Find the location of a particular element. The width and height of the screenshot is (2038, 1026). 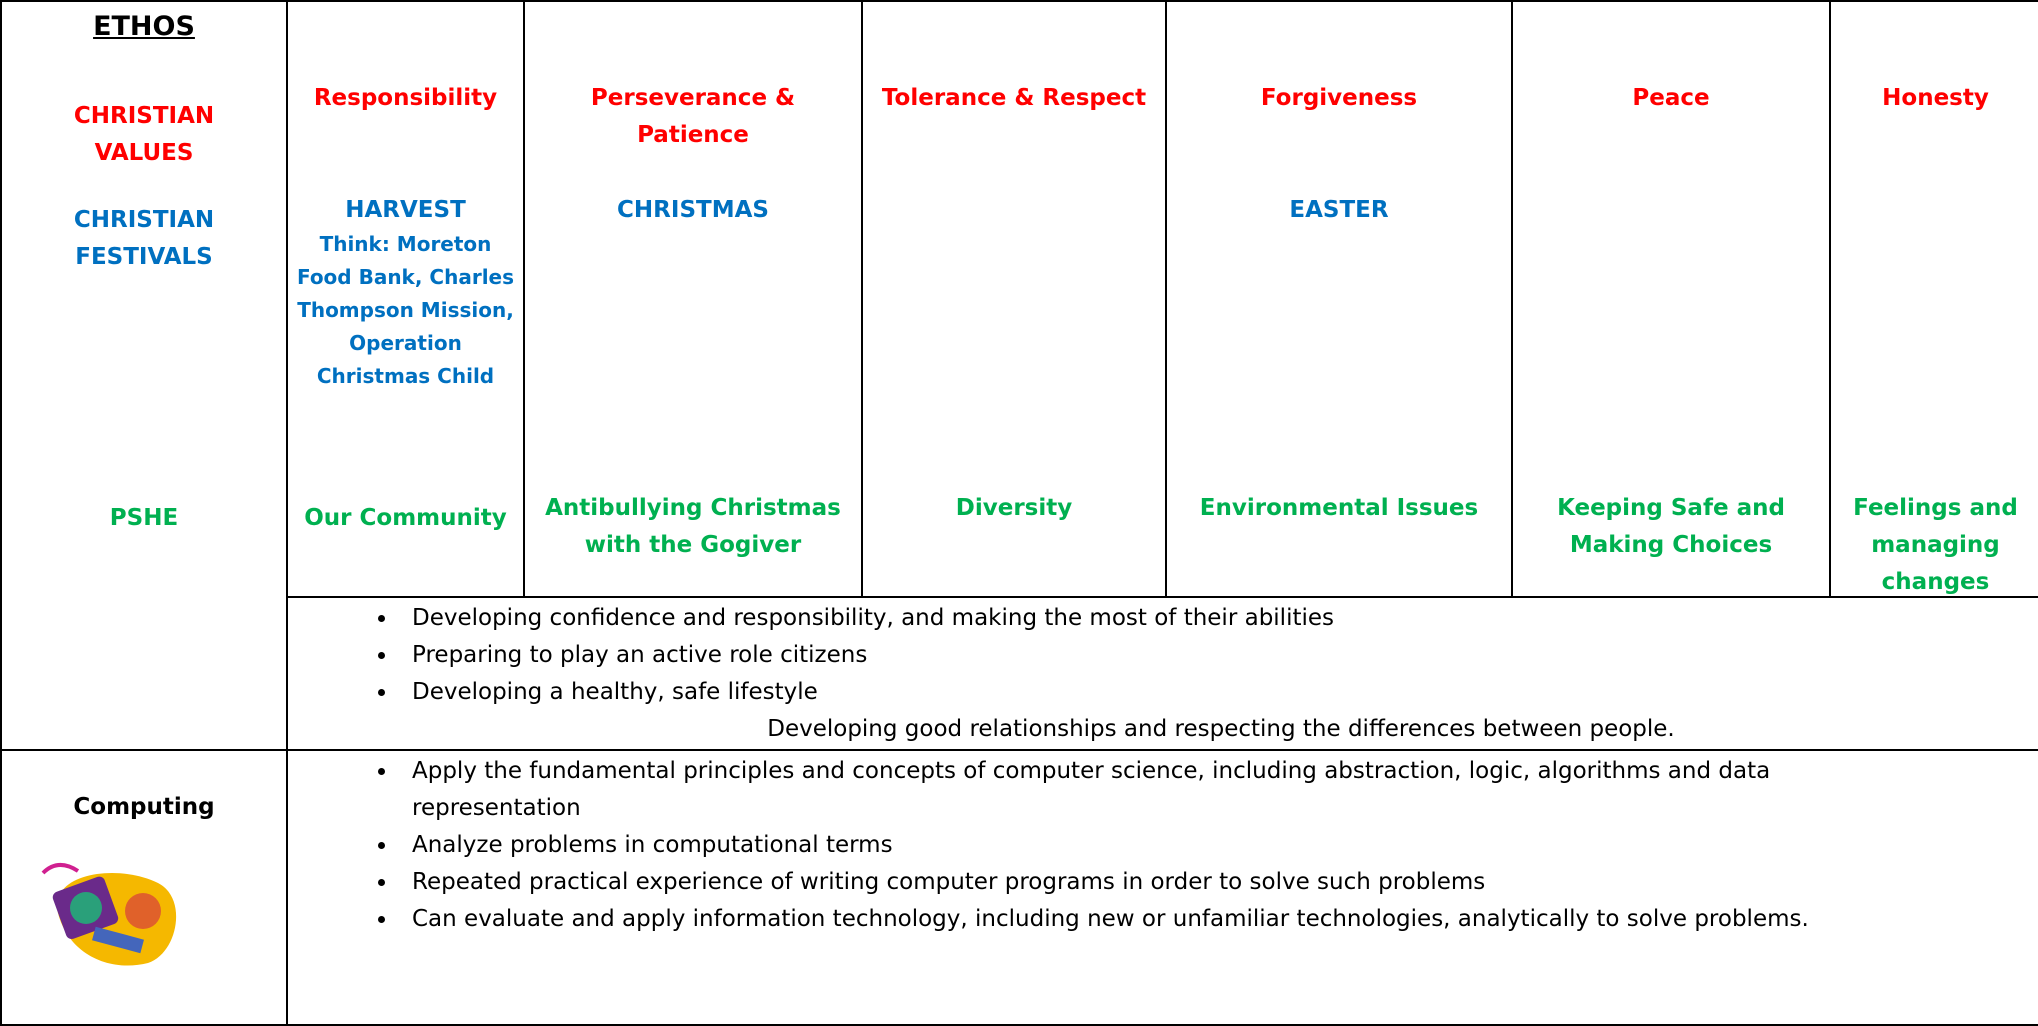

pshe-topic: Our Community is located at coordinates (405, 518).